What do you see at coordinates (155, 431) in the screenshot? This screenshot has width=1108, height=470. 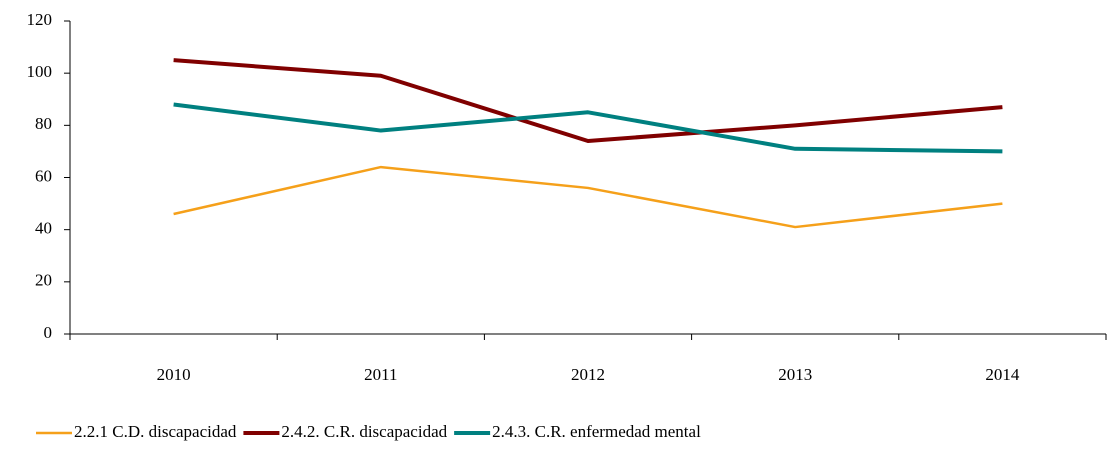 I see `legend-label: 2.2.1 C.D. discapacidad` at bounding box center [155, 431].